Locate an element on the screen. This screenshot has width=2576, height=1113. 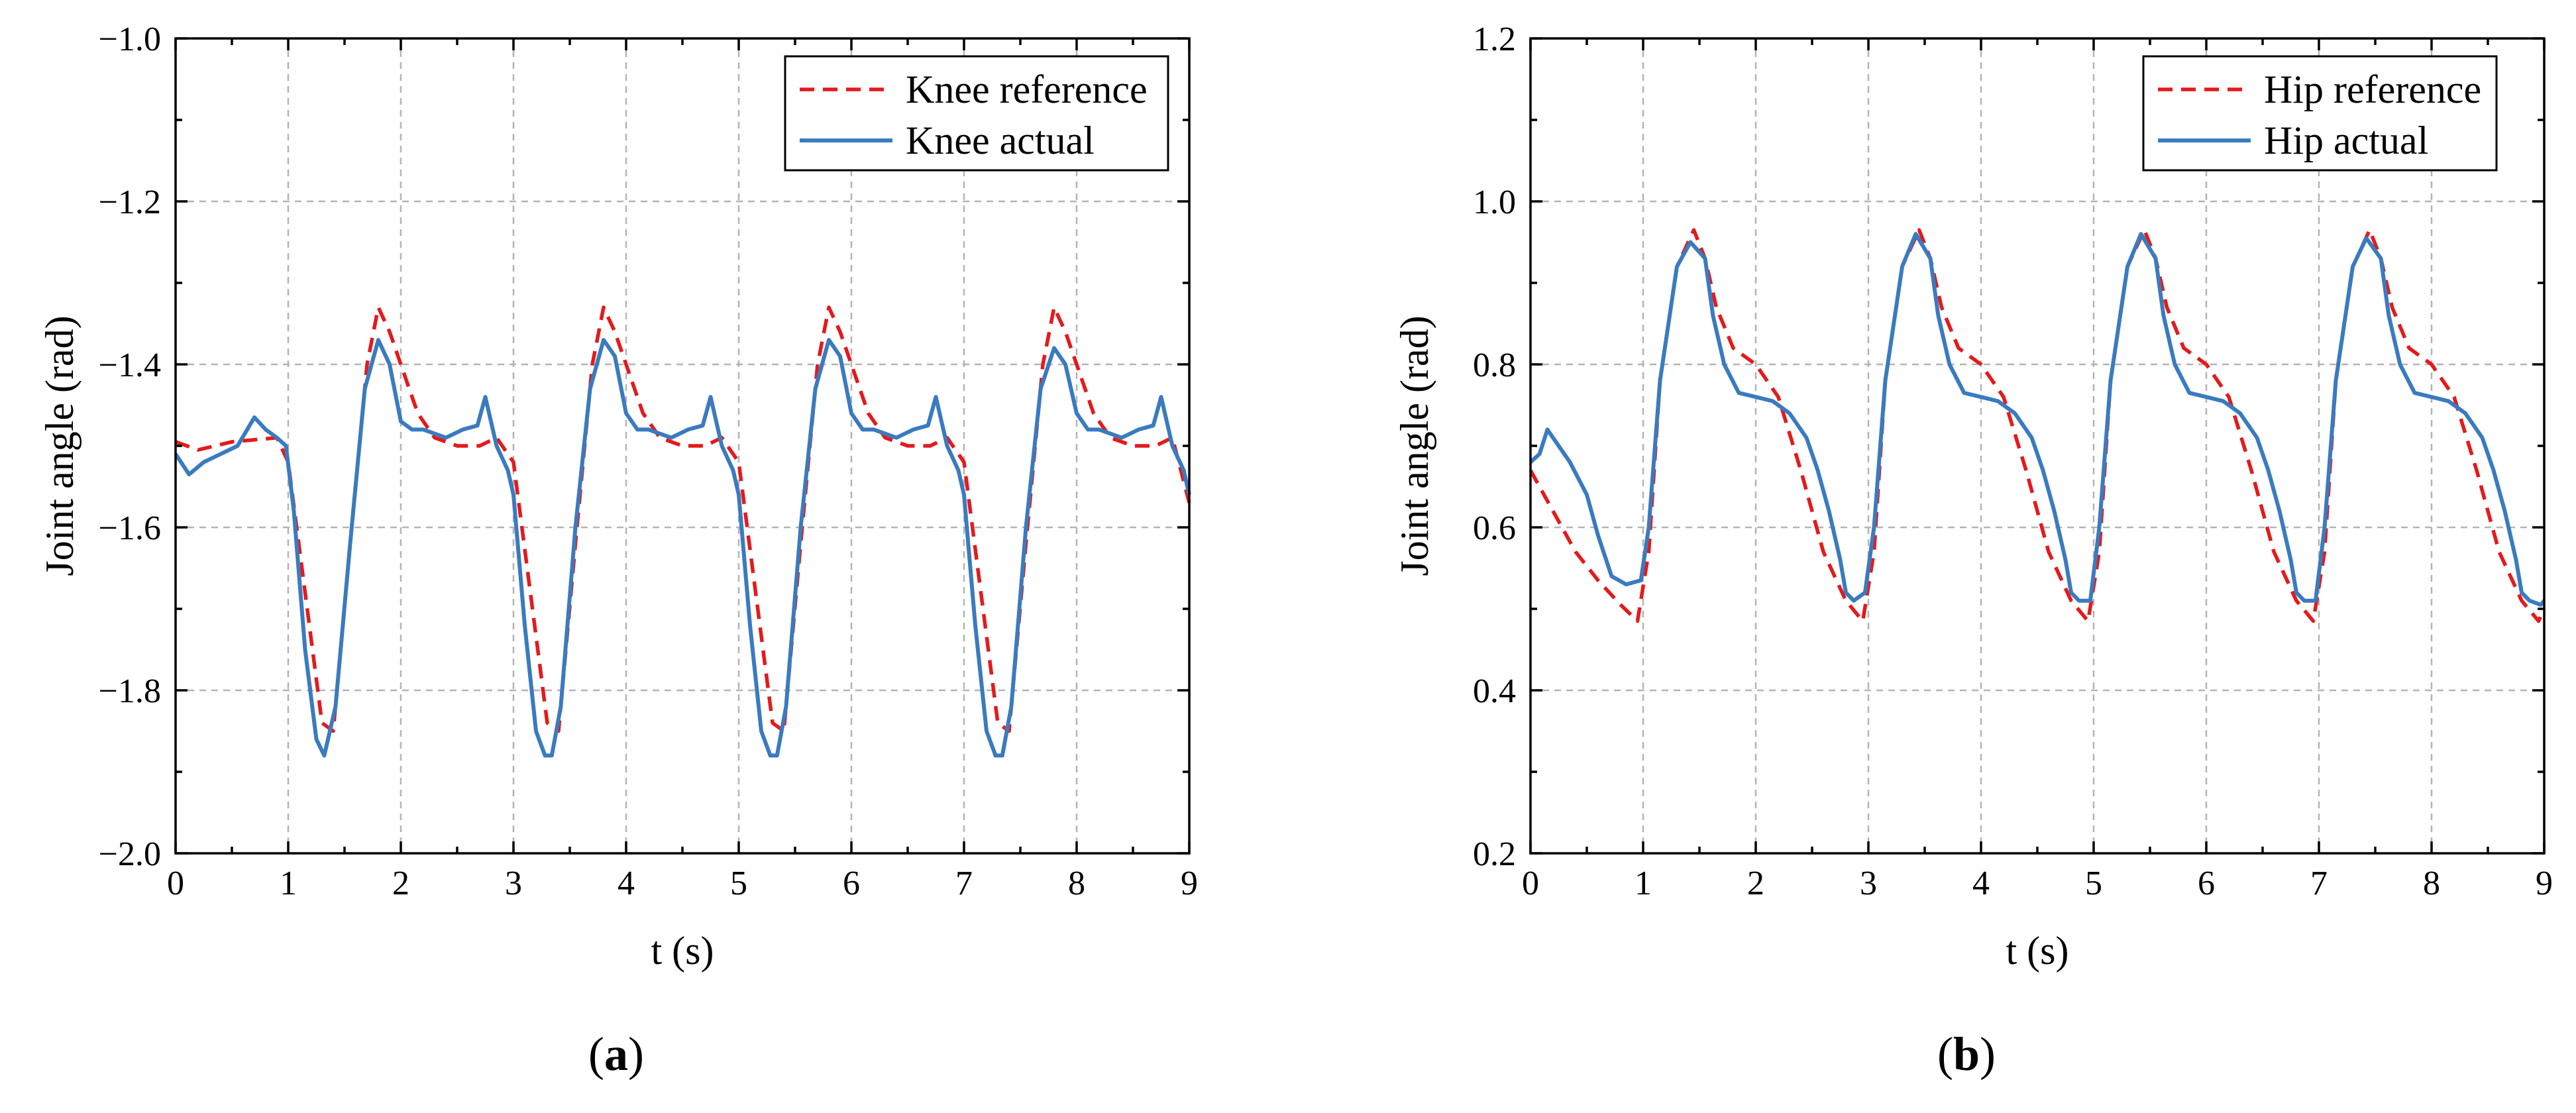
y-tick-label: 1.0 is located at coordinates (1494, 202).